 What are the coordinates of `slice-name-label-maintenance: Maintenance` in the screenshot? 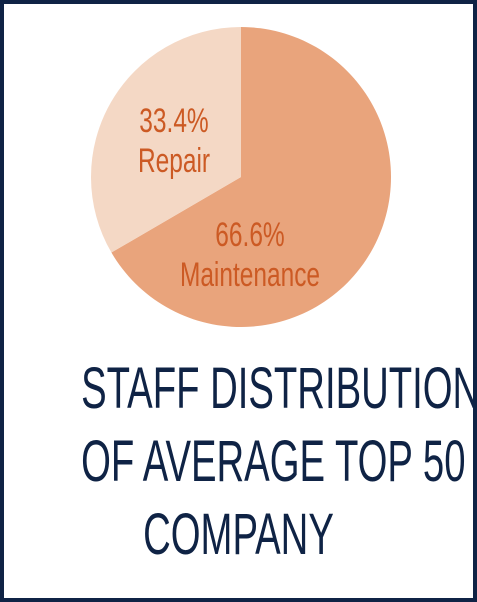 It's located at (250, 275).